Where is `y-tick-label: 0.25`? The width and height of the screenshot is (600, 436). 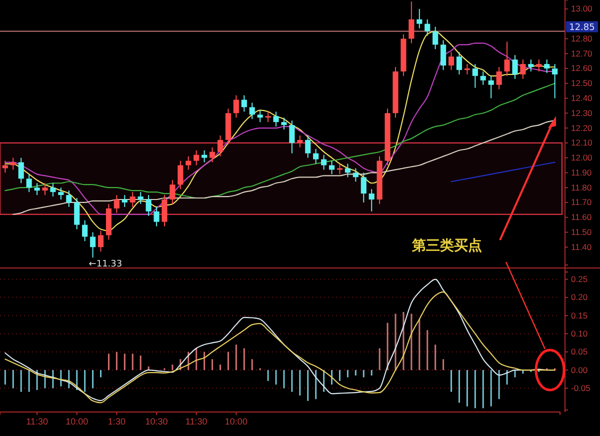 y-tick-label: 0.25 is located at coordinates (579, 279).